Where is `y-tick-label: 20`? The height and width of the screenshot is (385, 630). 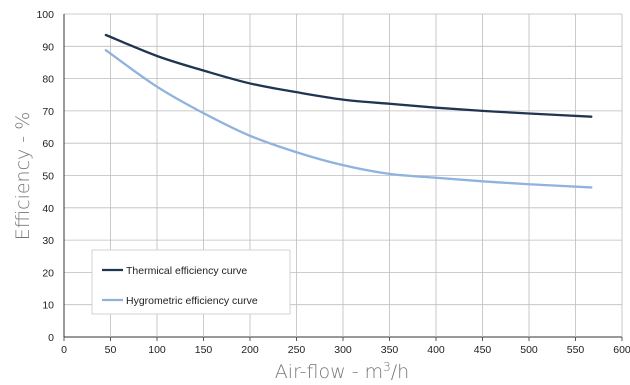 y-tick-label: 20 is located at coordinates (48, 273).